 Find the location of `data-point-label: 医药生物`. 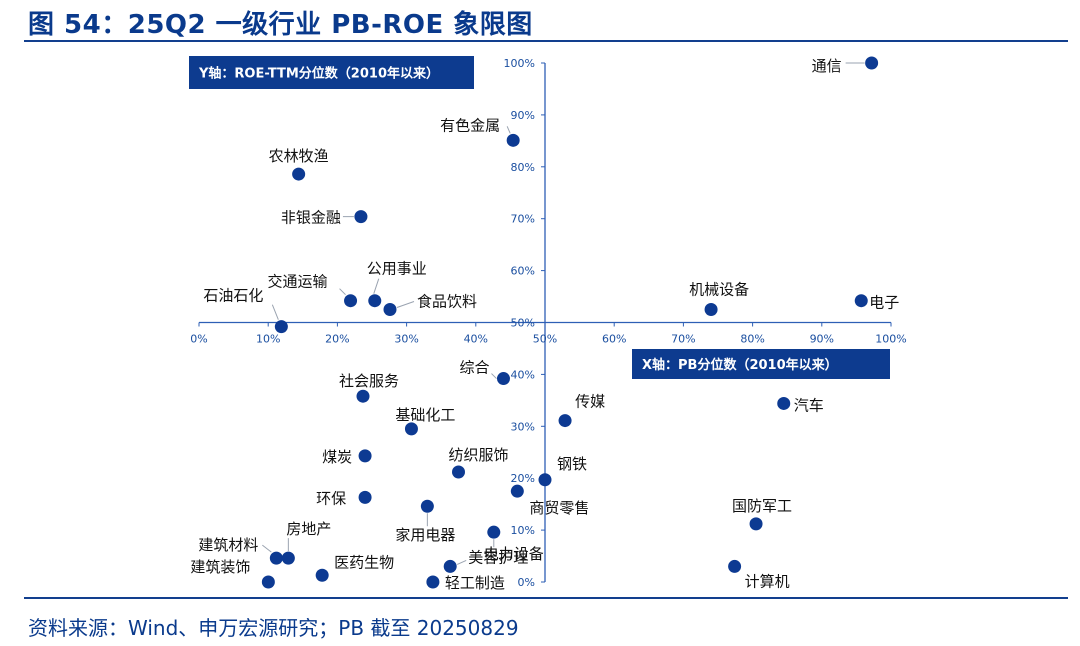

data-point-label: 医药生物 is located at coordinates (364, 562).